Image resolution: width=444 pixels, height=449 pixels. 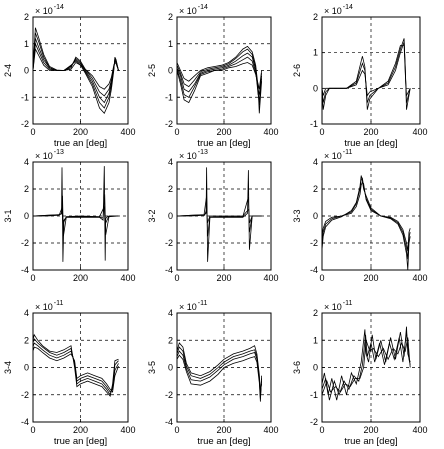 I want to click on y-axis-label: 2-6, so click(x=297, y=70).